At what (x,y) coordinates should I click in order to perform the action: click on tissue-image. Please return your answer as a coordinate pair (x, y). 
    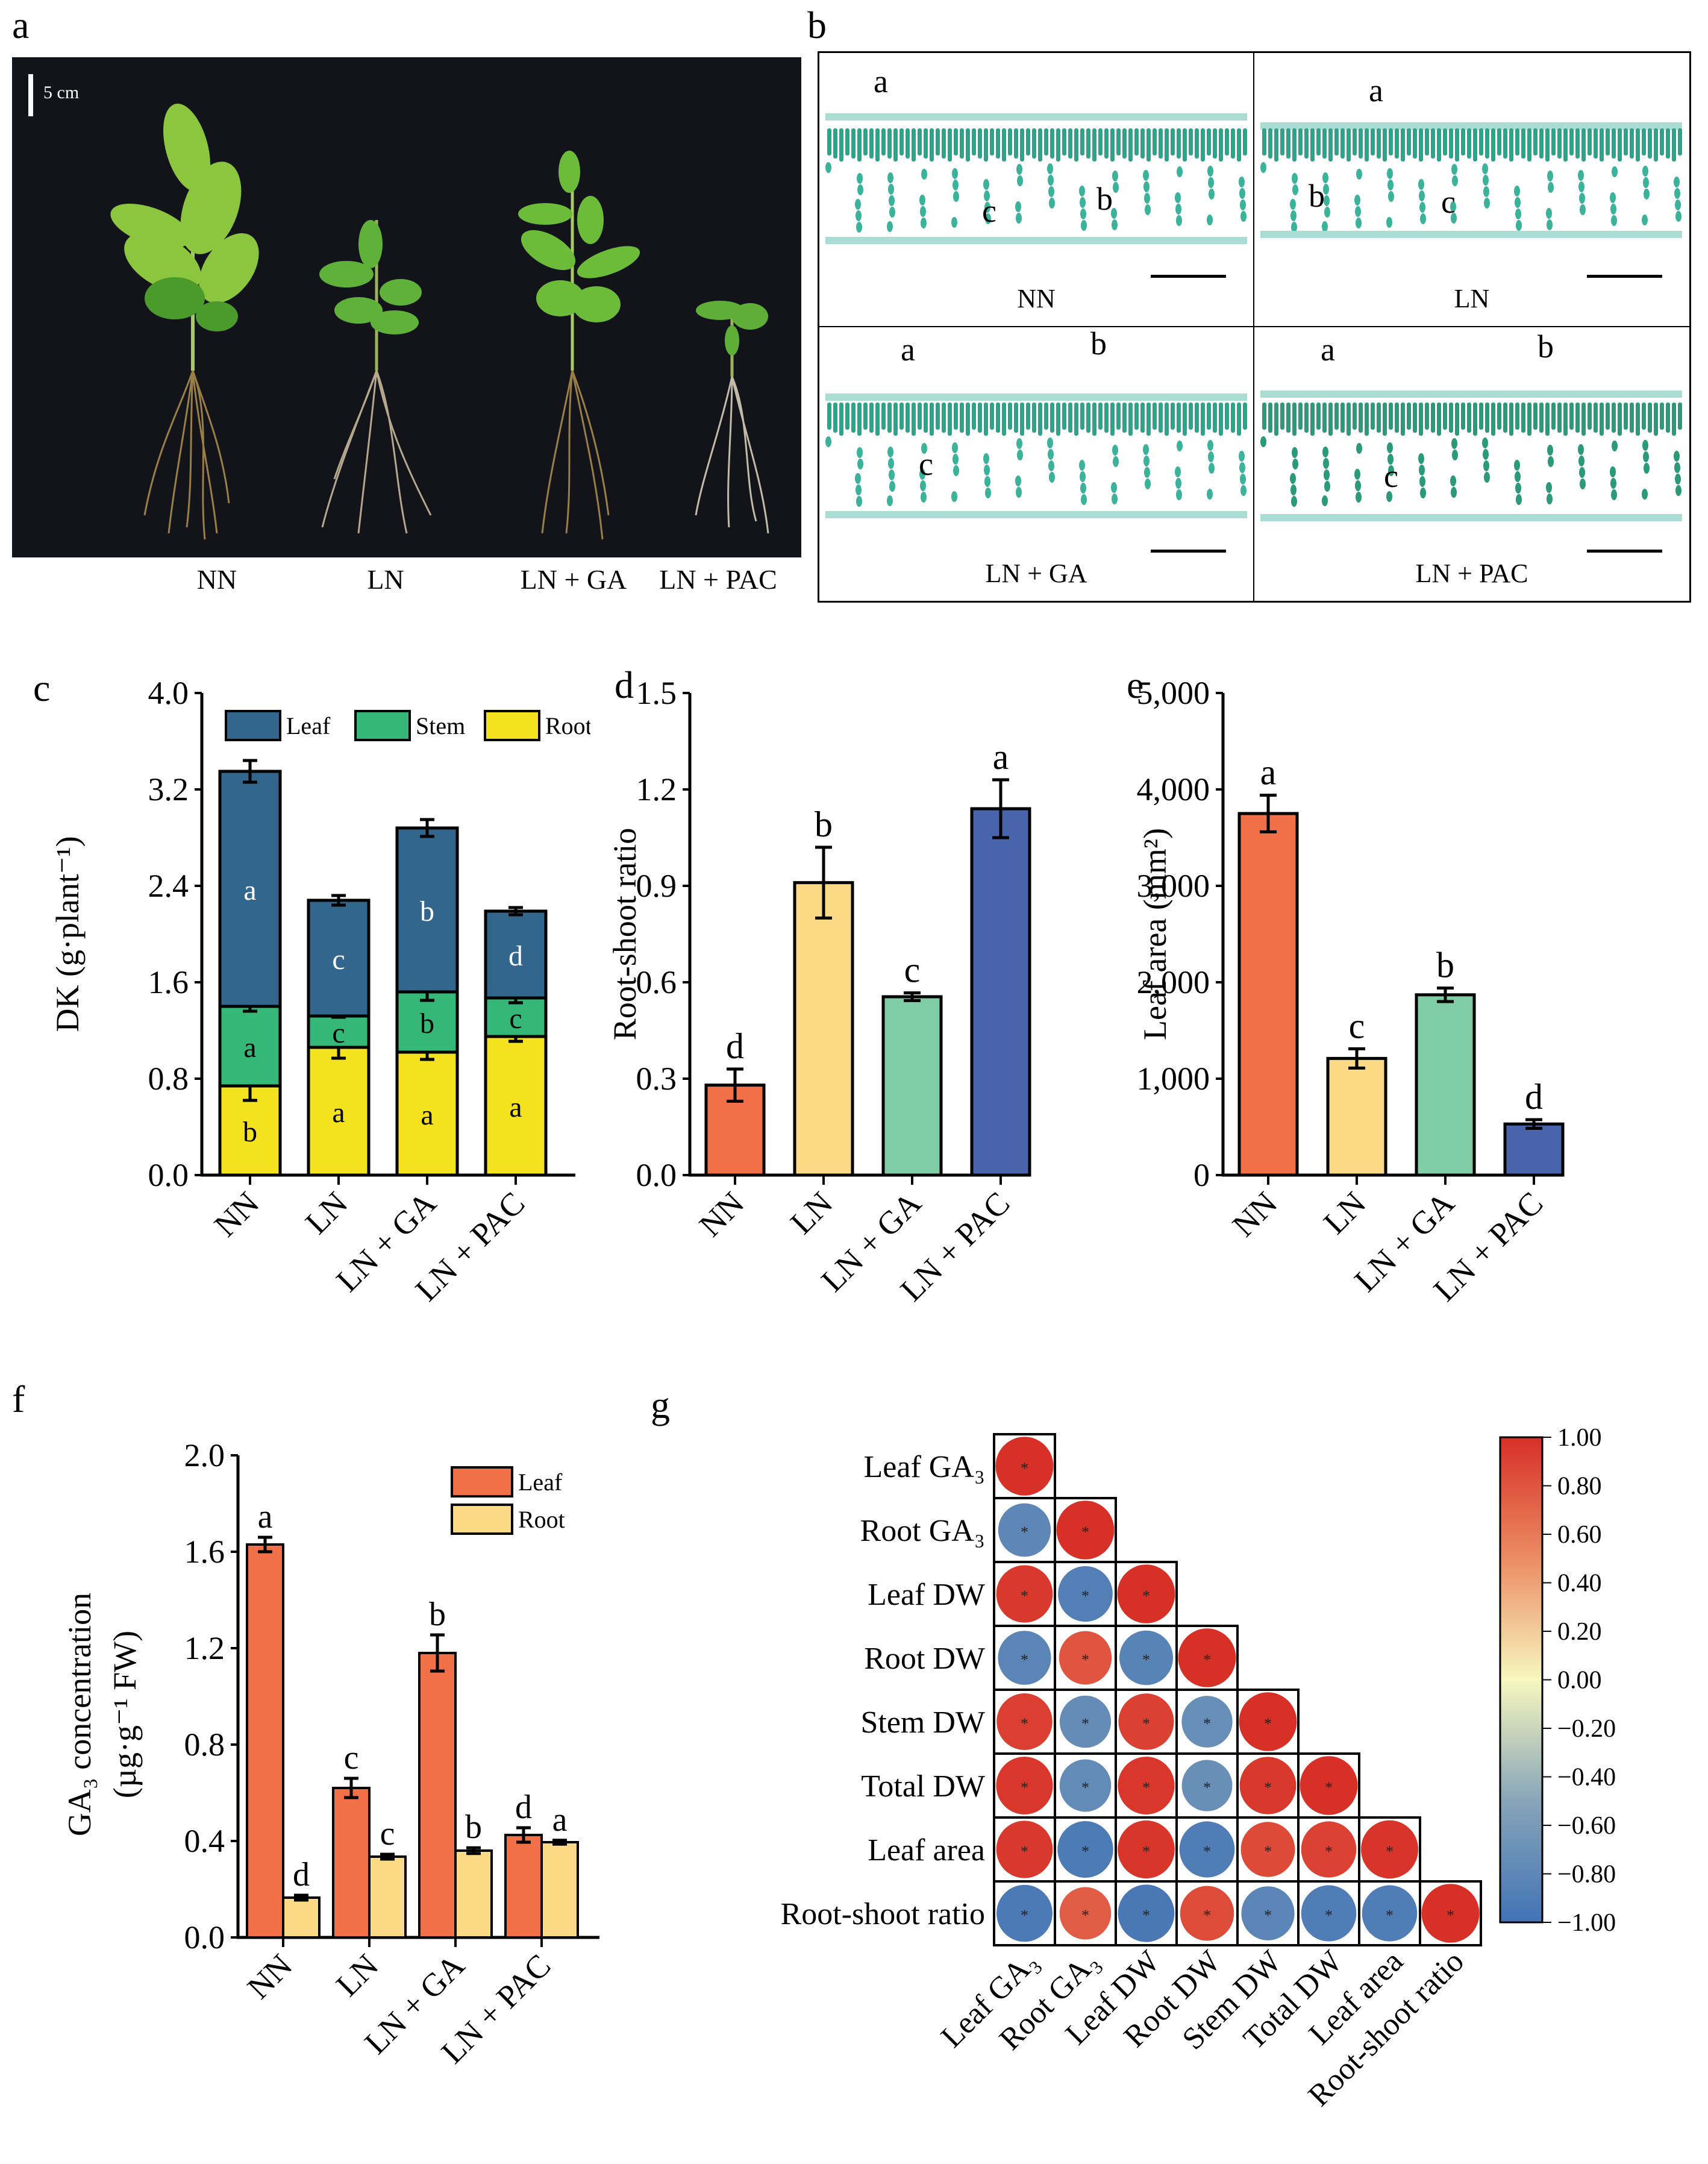
    Looking at the image, I should click on (1036, 455).